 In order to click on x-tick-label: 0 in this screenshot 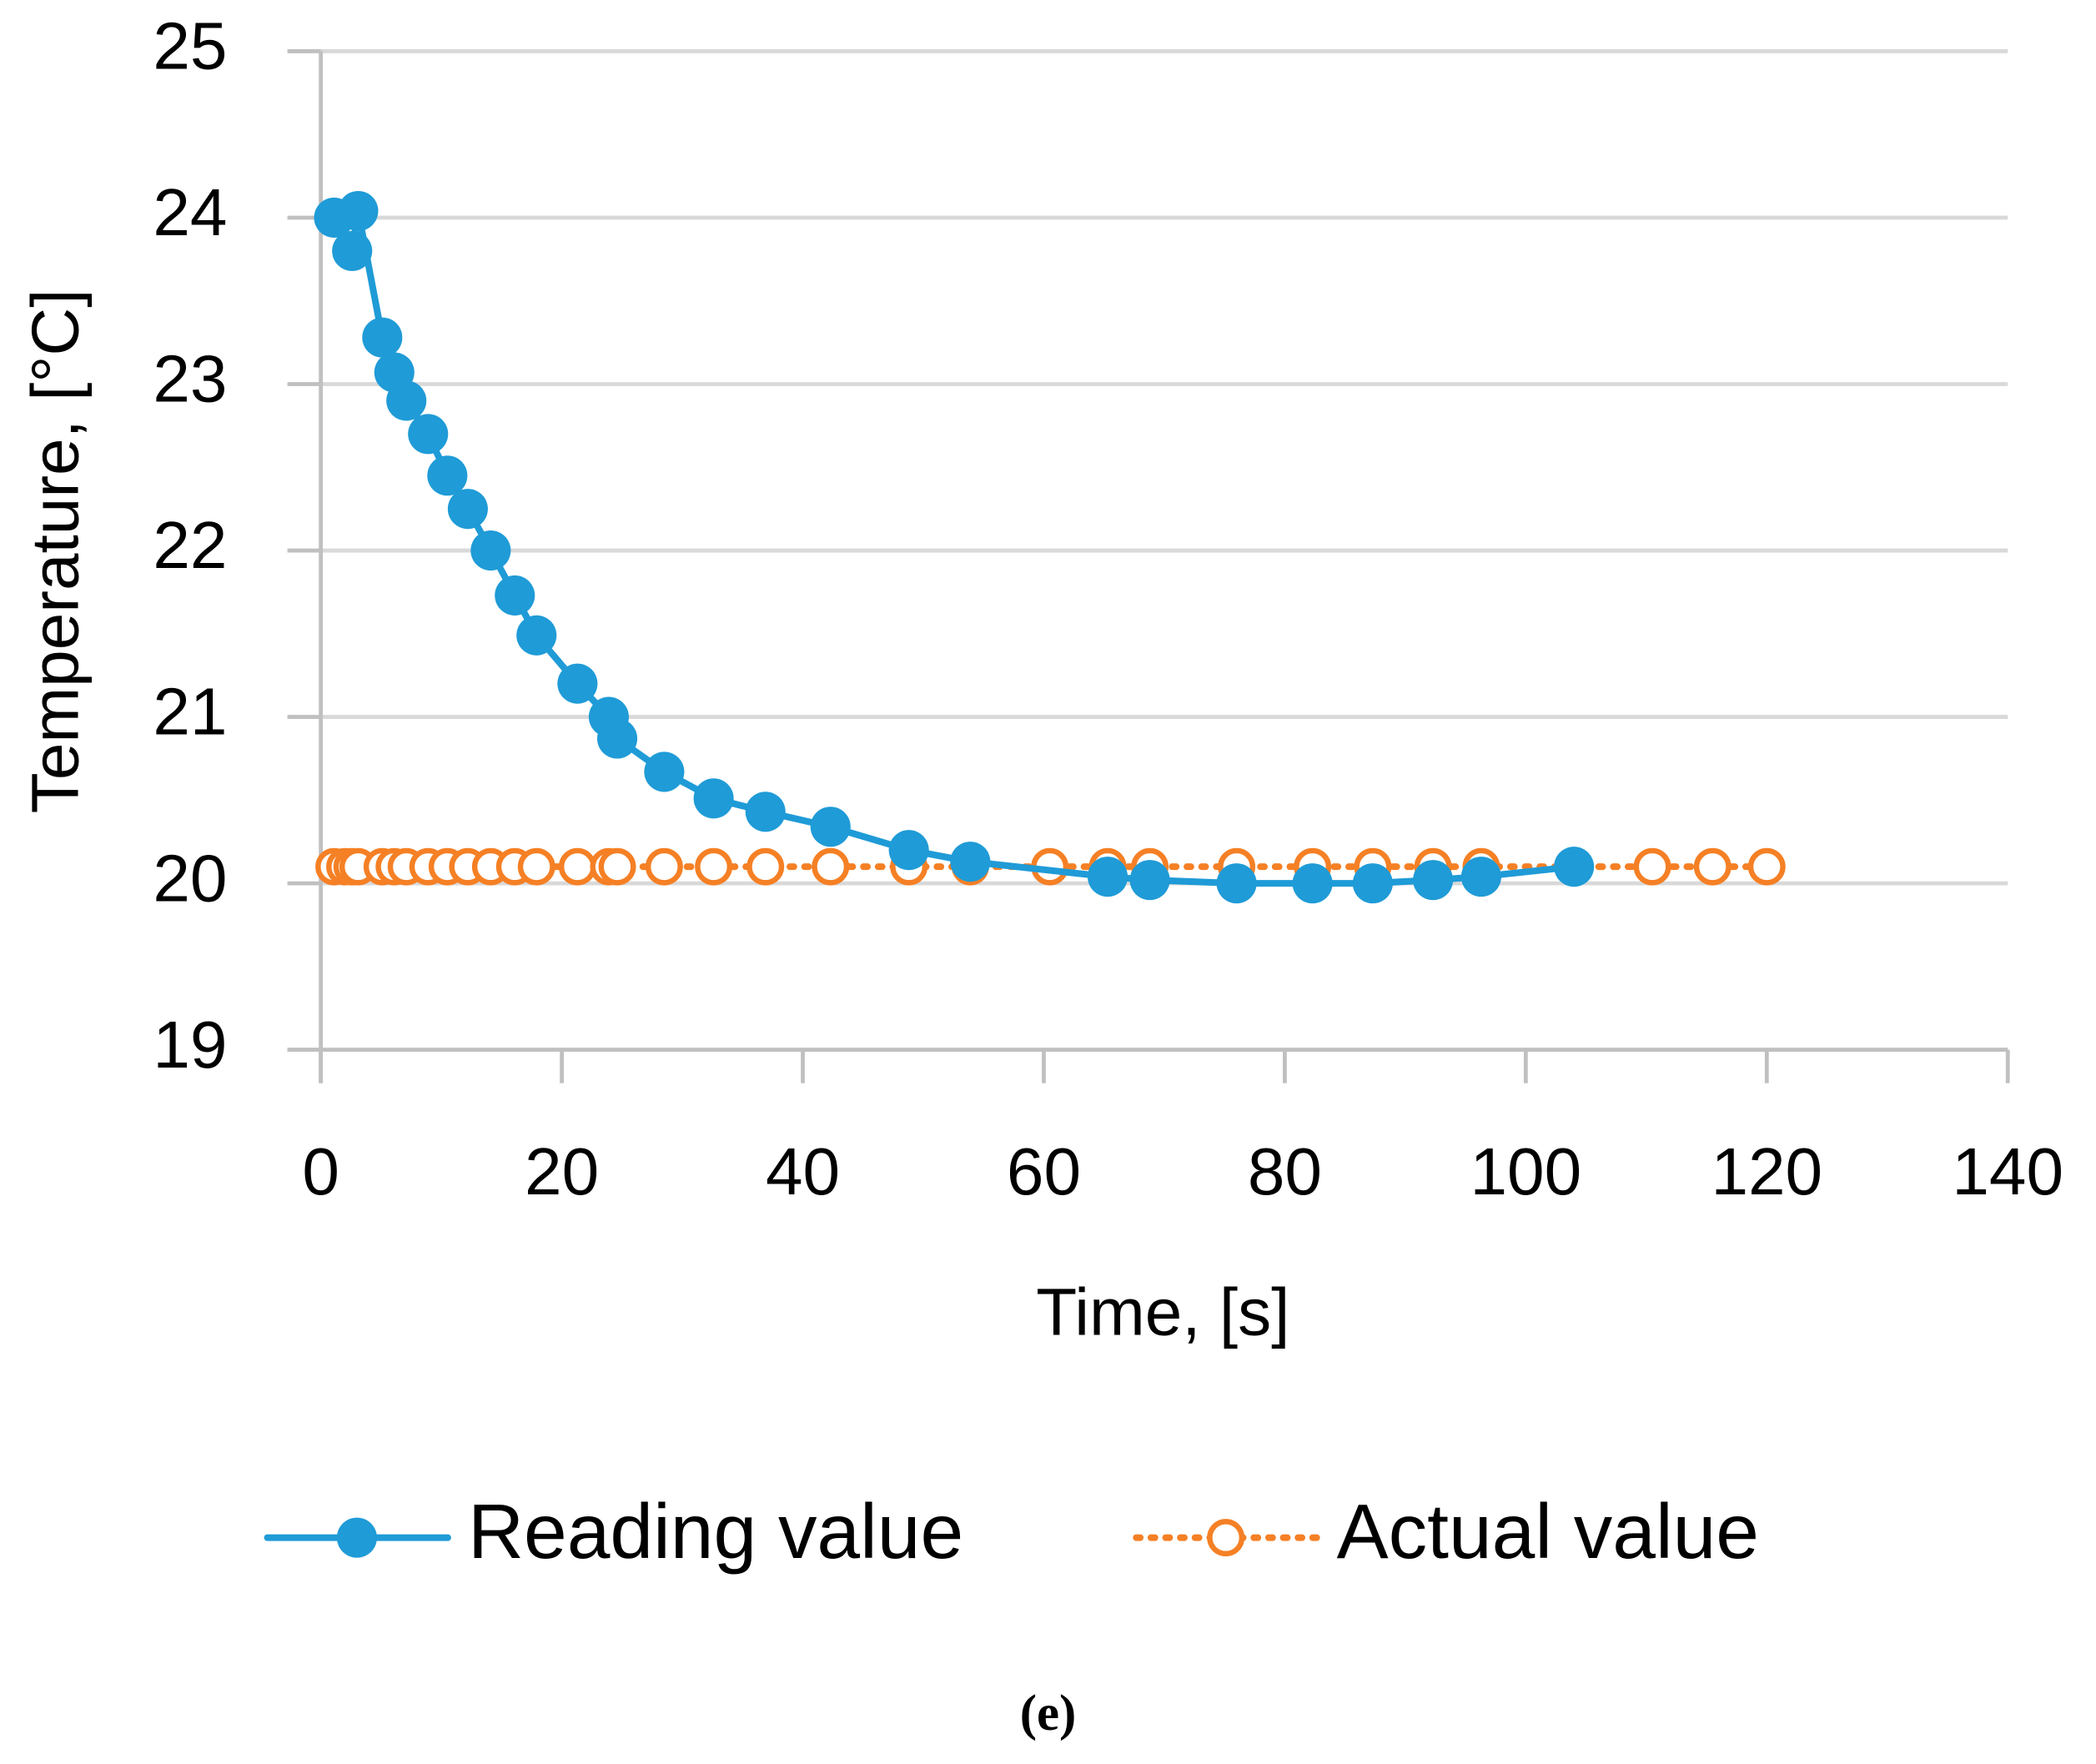, I will do `click(320, 1171)`.